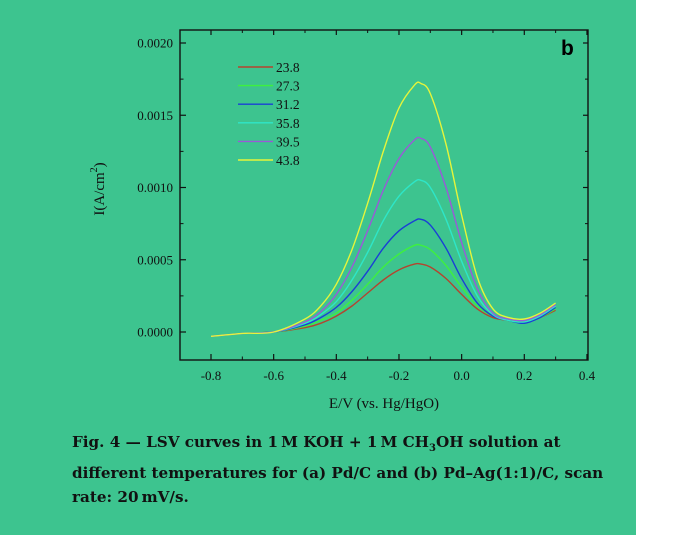 The width and height of the screenshot is (680, 535). I want to click on y-tick-label: 0.0020, so click(155, 43).